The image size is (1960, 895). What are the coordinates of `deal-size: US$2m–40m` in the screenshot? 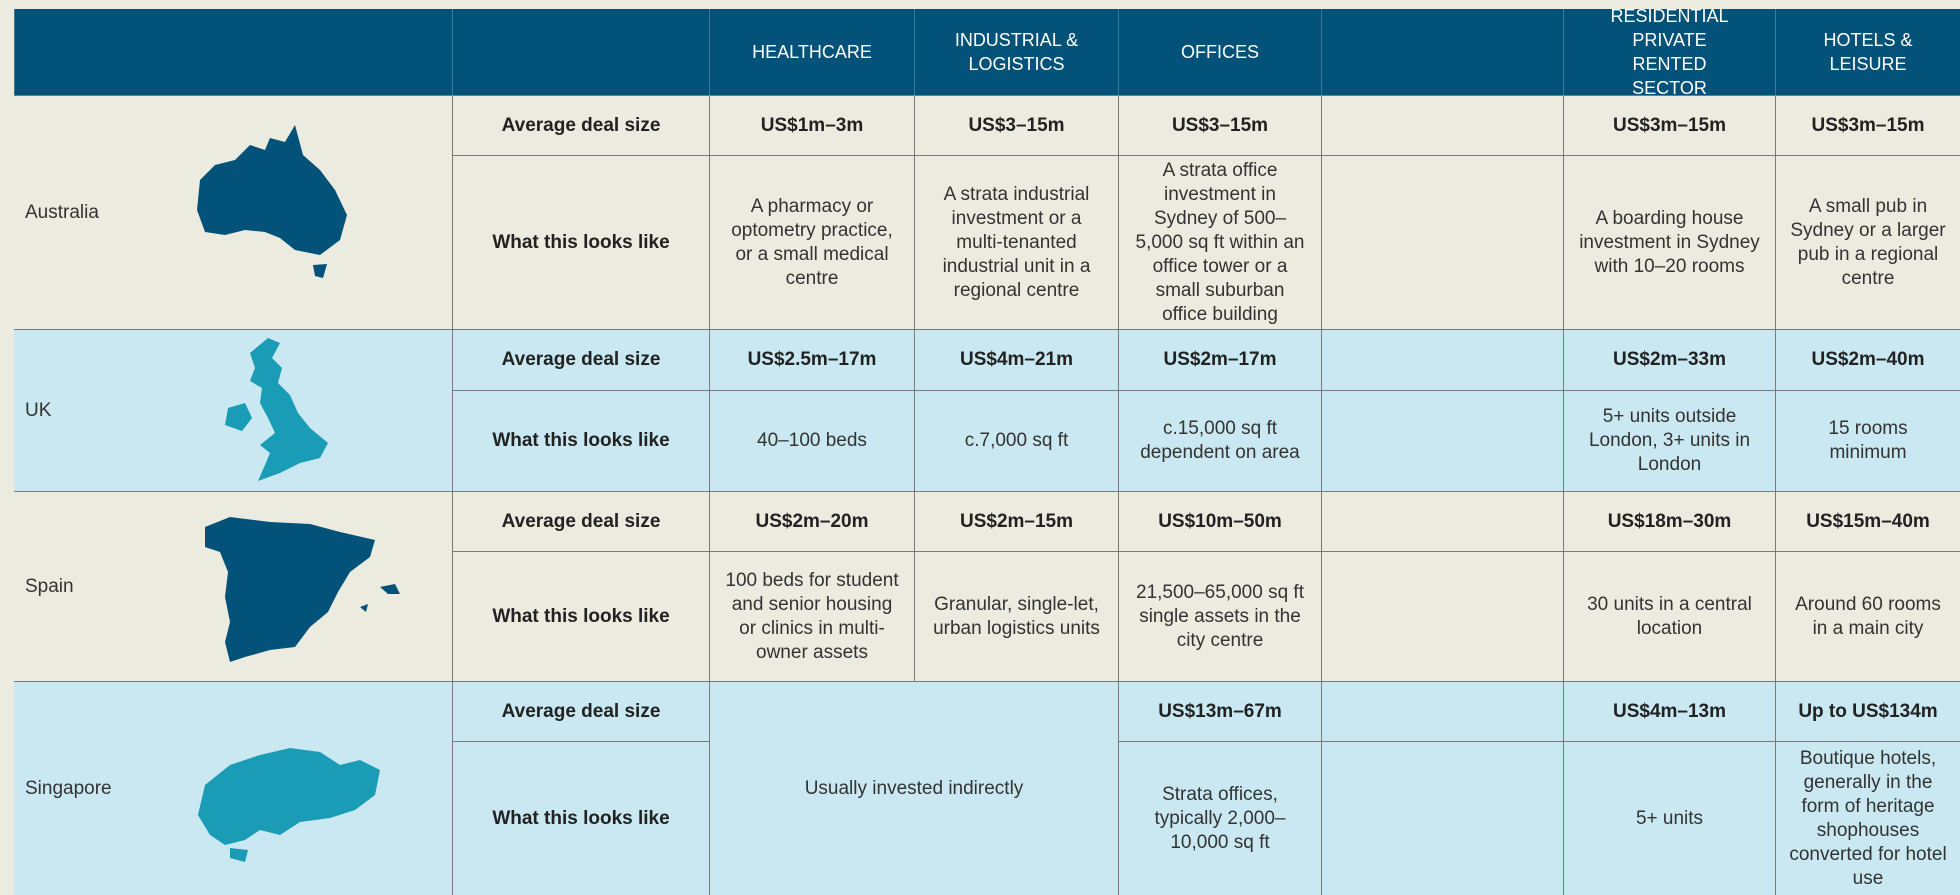 It's located at (1867, 359).